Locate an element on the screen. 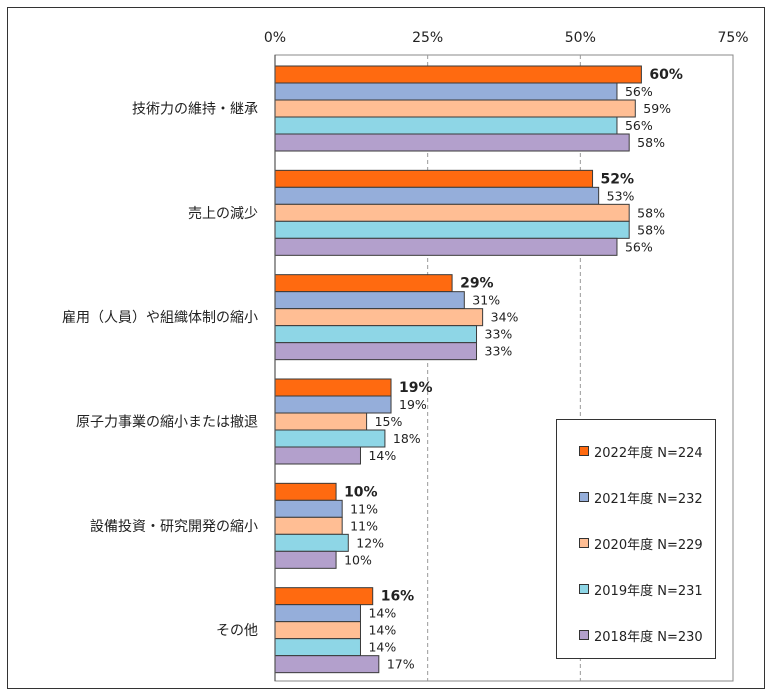 This screenshot has height=698, width=774. category-label: 設備投資・研究開発の縮小 is located at coordinates (174, 527).